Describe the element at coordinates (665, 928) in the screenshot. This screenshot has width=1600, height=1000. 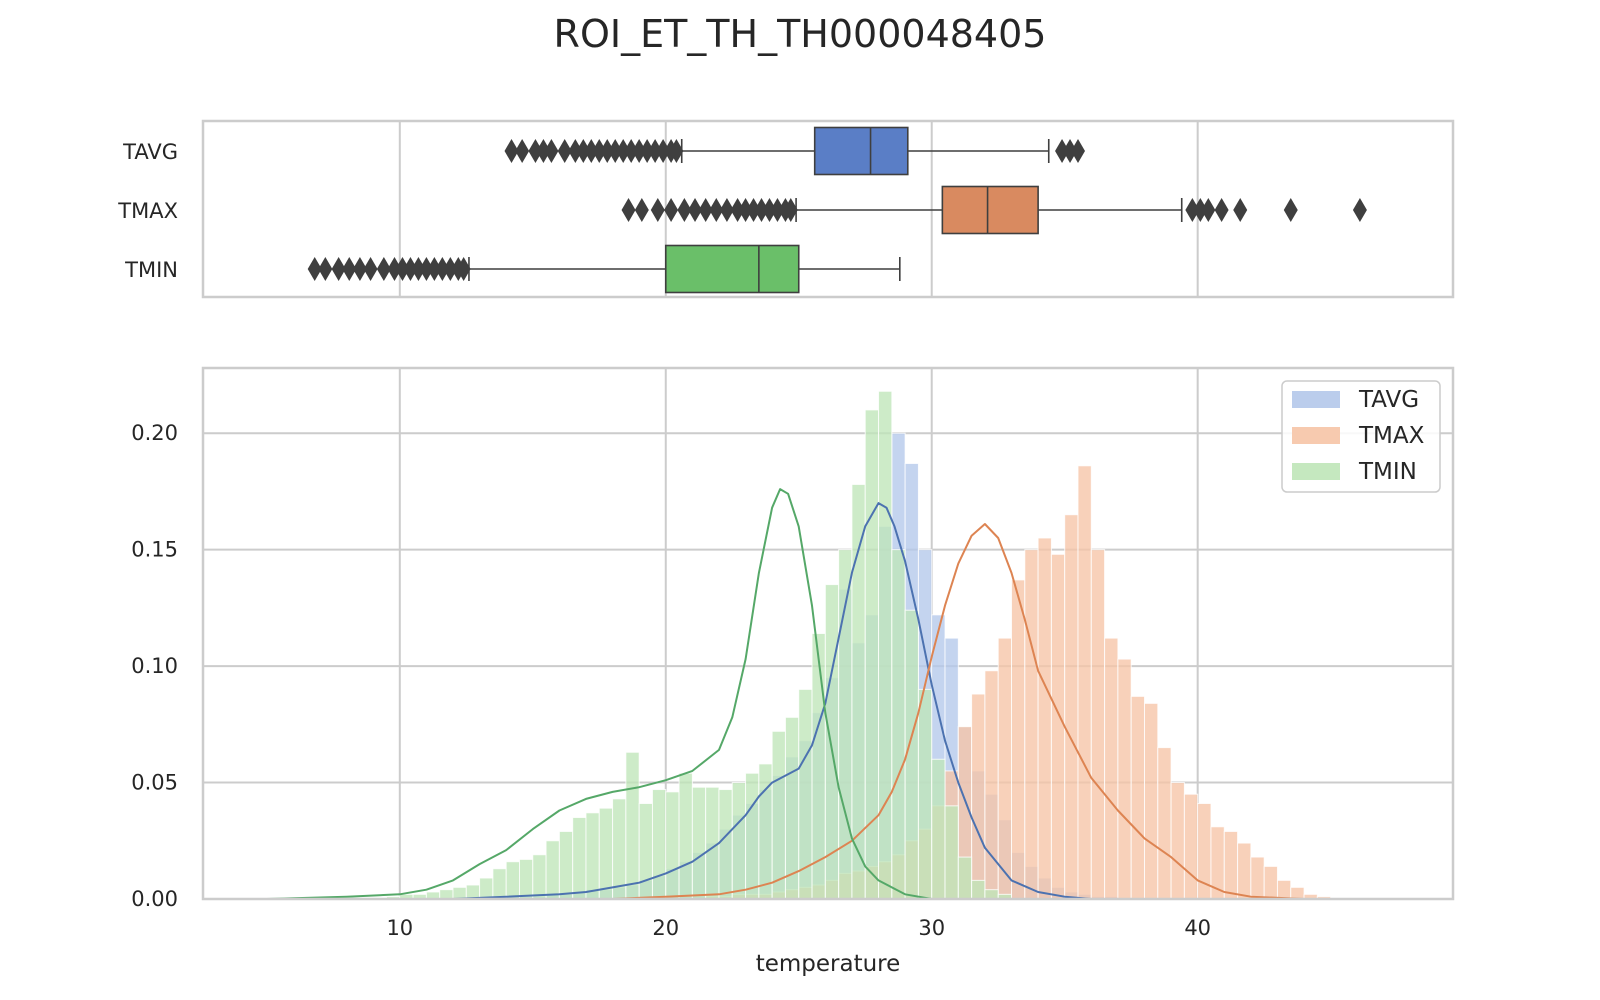
I see `x-tick-label: 20` at that location.